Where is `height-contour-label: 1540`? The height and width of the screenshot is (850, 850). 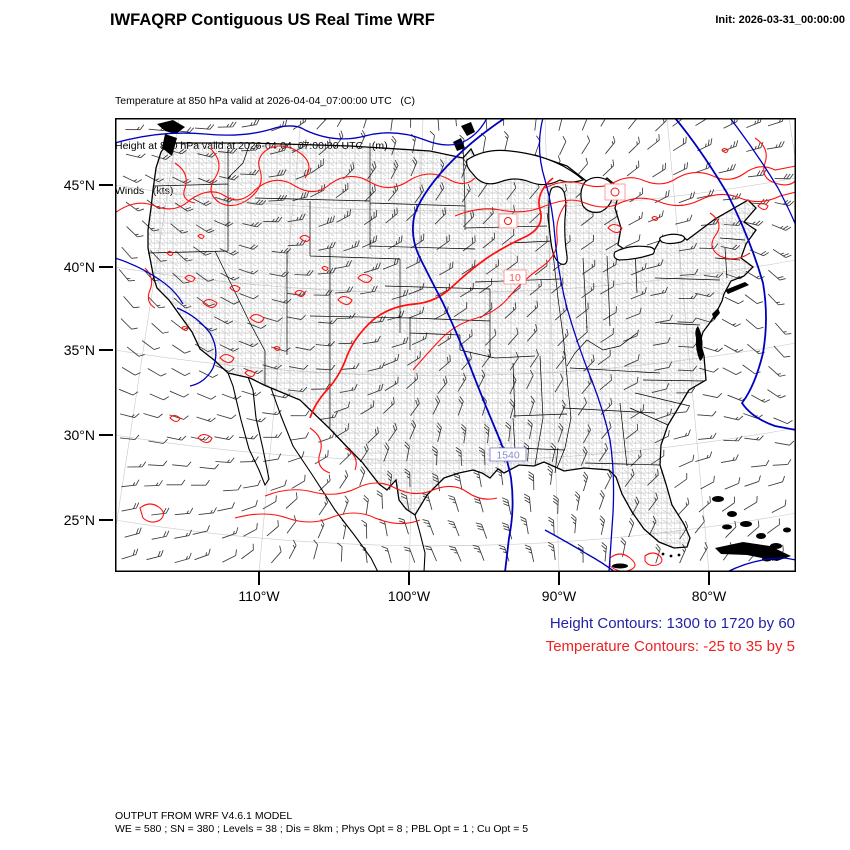
height-contour-label: 1540 is located at coordinates (508, 456).